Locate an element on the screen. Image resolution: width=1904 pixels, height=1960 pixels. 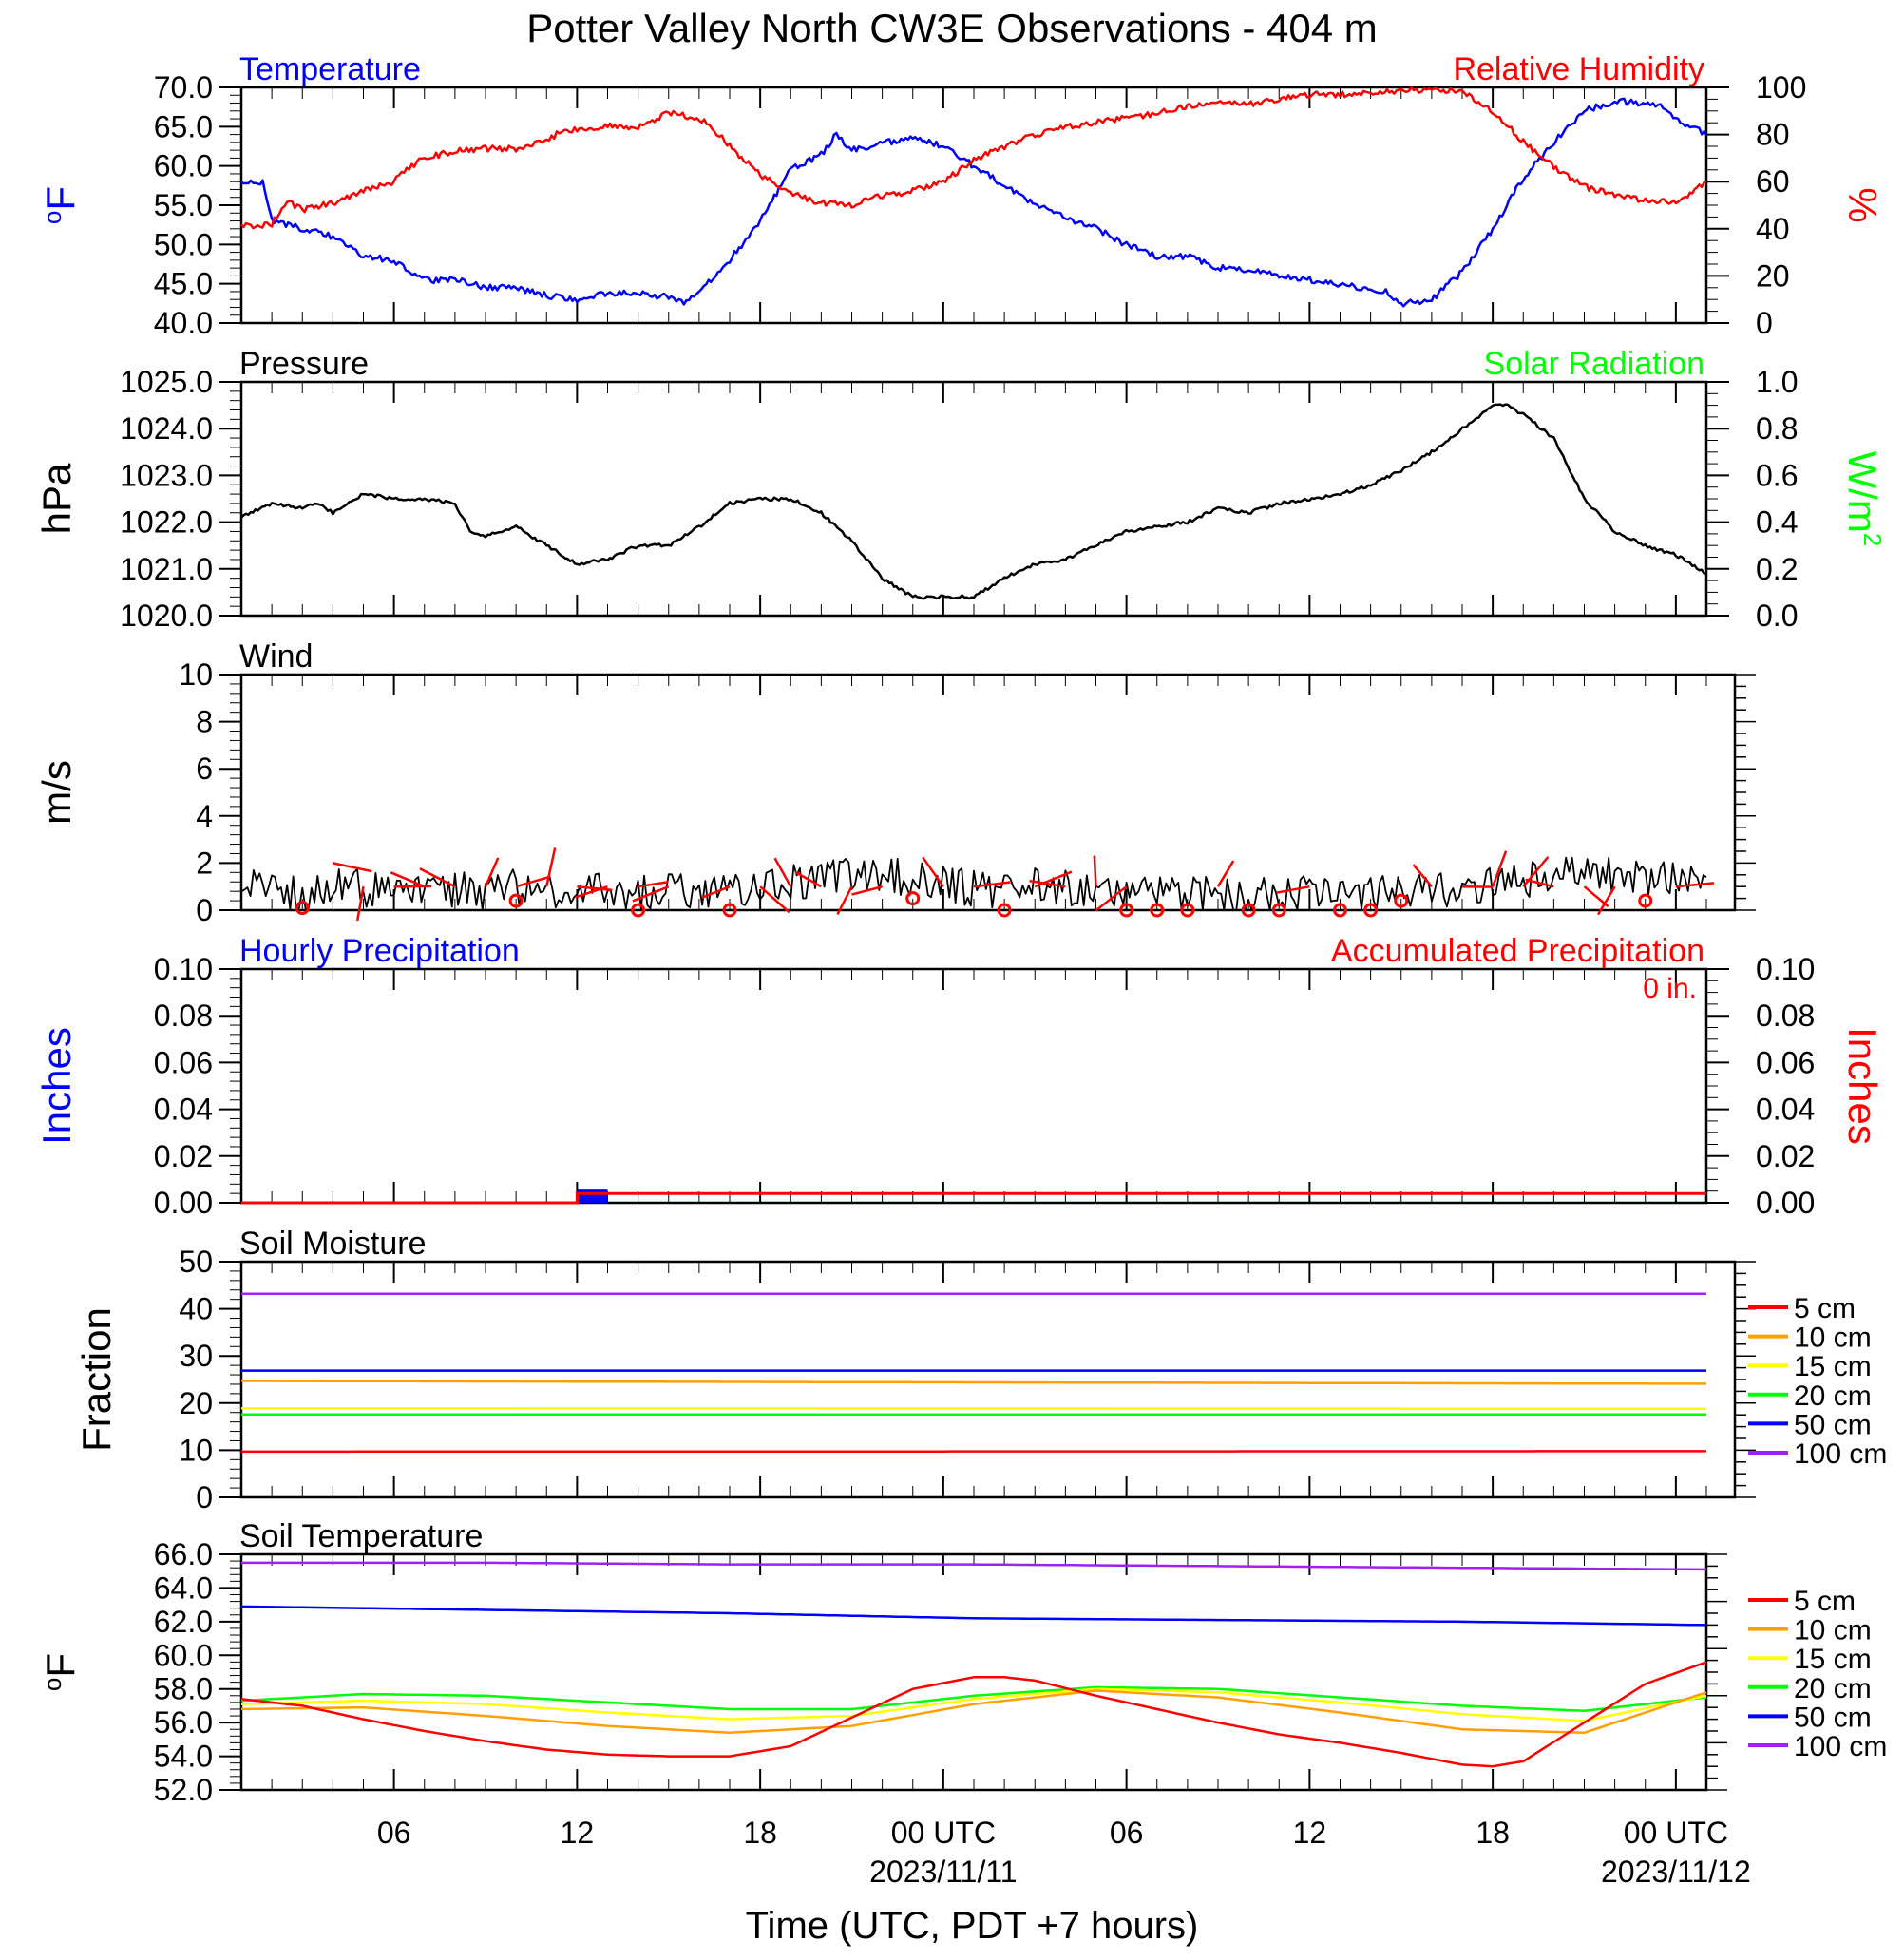
series-line-15-cm is located at coordinates (974, 1408).